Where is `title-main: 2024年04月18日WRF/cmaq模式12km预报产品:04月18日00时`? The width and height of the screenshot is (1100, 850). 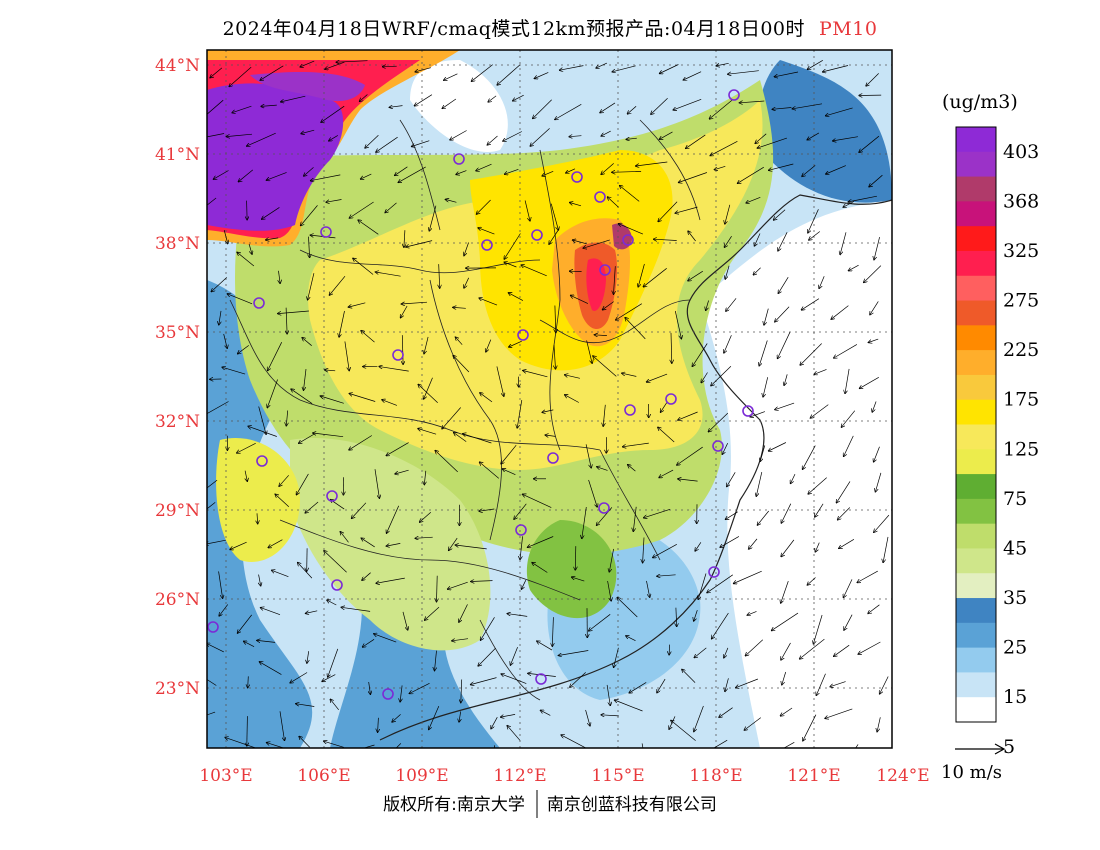
title-main: 2024年04月18日WRF/cmaq模式12km预报产品:04月18日00时 is located at coordinates (513, 29).